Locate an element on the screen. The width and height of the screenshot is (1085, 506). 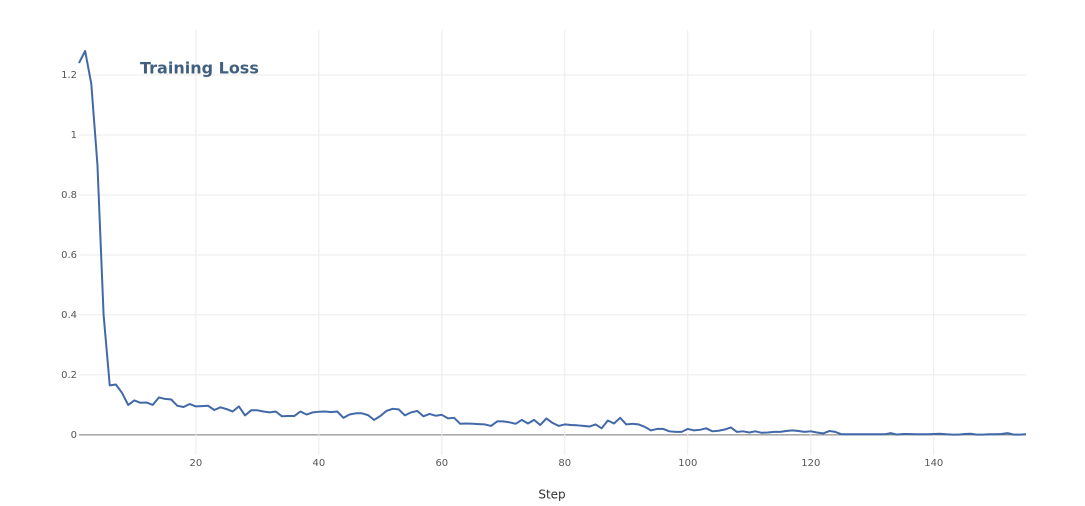
x-tick-label: 120 is located at coordinates (810, 463).